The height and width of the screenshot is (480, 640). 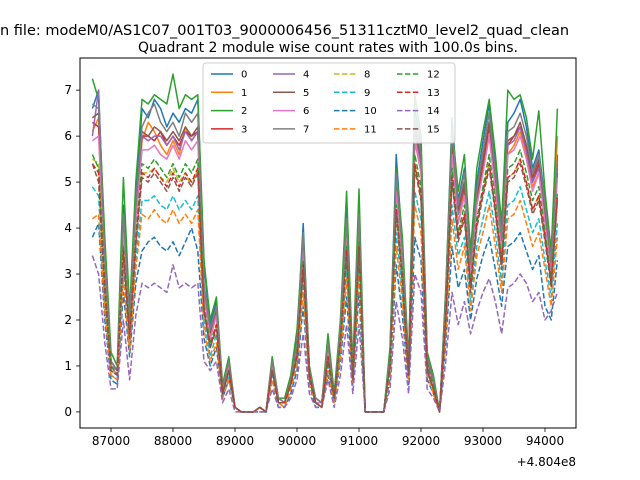 What do you see at coordinates (306, 75) in the screenshot?
I see `legend-label-4: 4` at bounding box center [306, 75].